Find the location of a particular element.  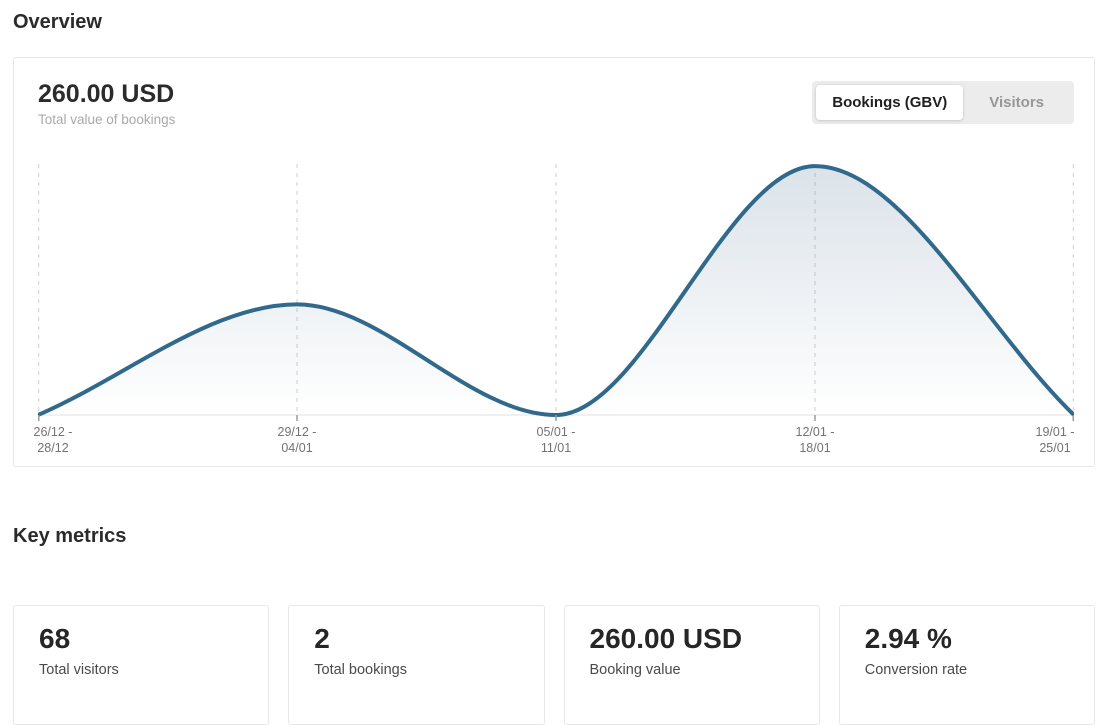

metric-value: 2.94 % is located at coordinates (908, 638).